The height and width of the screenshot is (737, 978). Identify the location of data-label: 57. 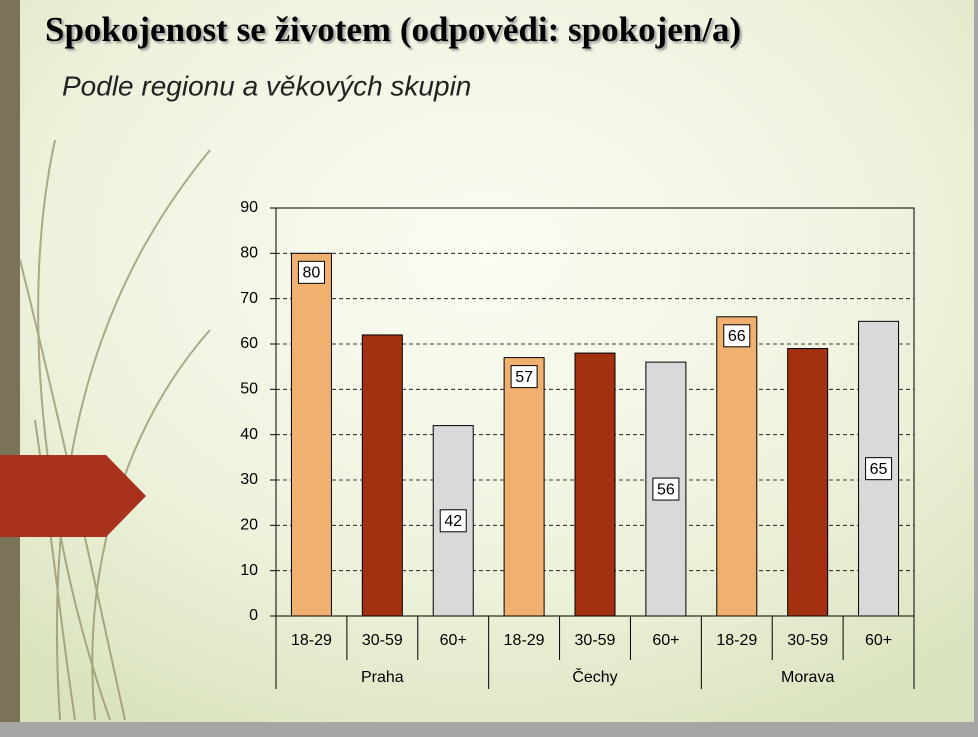
(524, 377).